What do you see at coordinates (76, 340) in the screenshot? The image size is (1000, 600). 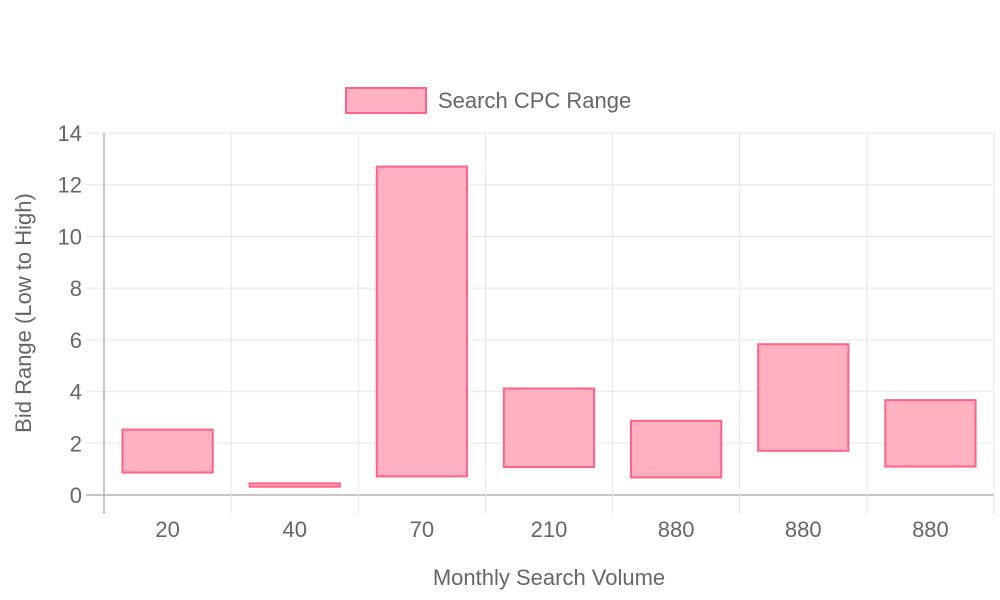 I see `y-tick-label: 6` at bounding box center [76, 340].